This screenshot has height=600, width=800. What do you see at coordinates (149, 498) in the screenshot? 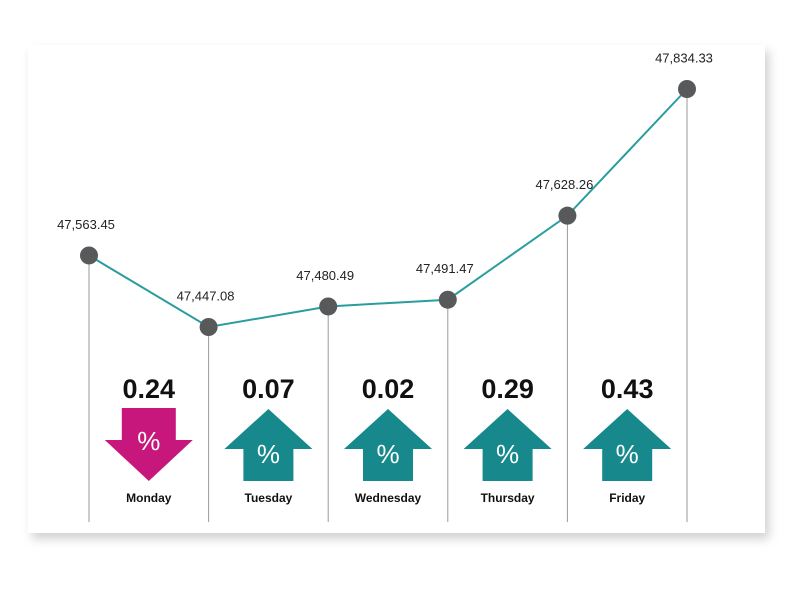
I see `day-label: Monday` at bounding box center [149, 498].